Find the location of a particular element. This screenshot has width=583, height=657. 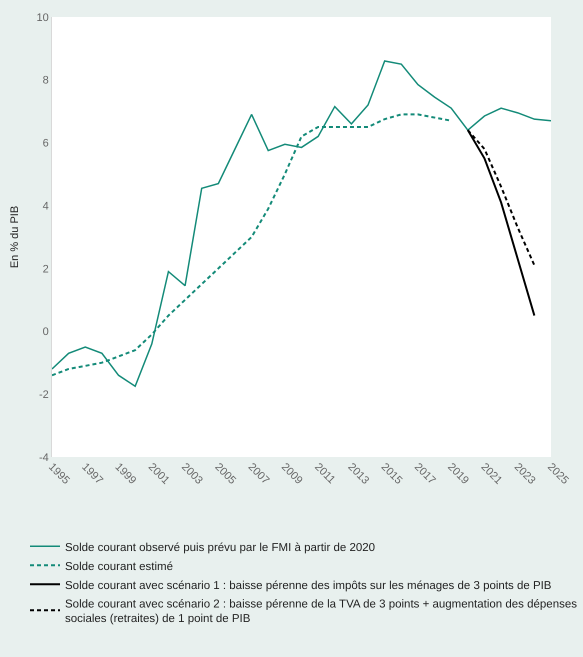

legend-label: Solde courant avec scénario 1 : baisse pérenne des impôts sur les ménages de 3 points de PIB is located at coordinates (308, 586).